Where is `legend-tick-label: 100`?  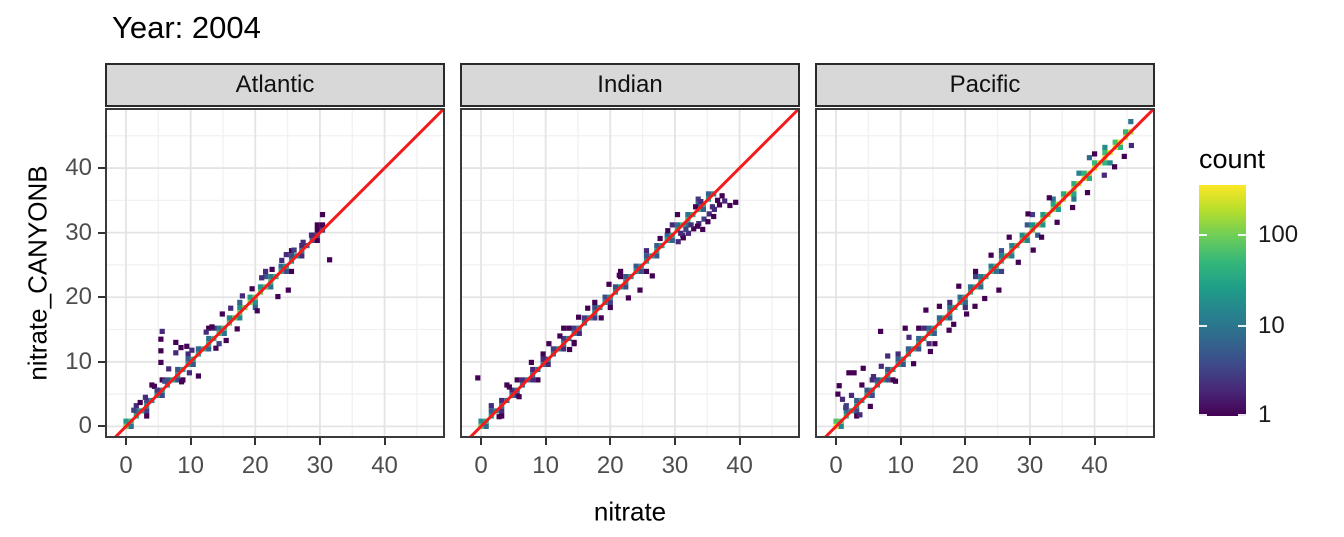 legend-tick-label: 100 is located at coordinates (1278, 235).